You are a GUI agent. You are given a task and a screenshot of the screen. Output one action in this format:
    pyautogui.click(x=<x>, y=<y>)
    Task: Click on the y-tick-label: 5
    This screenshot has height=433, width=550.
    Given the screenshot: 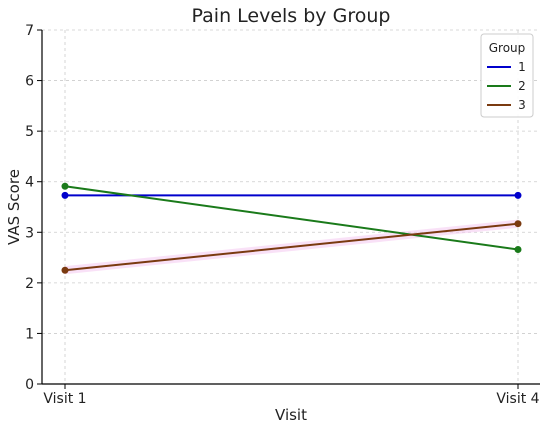 What is the action you would take?
    pyautogui.click(x=29, y=132)
    